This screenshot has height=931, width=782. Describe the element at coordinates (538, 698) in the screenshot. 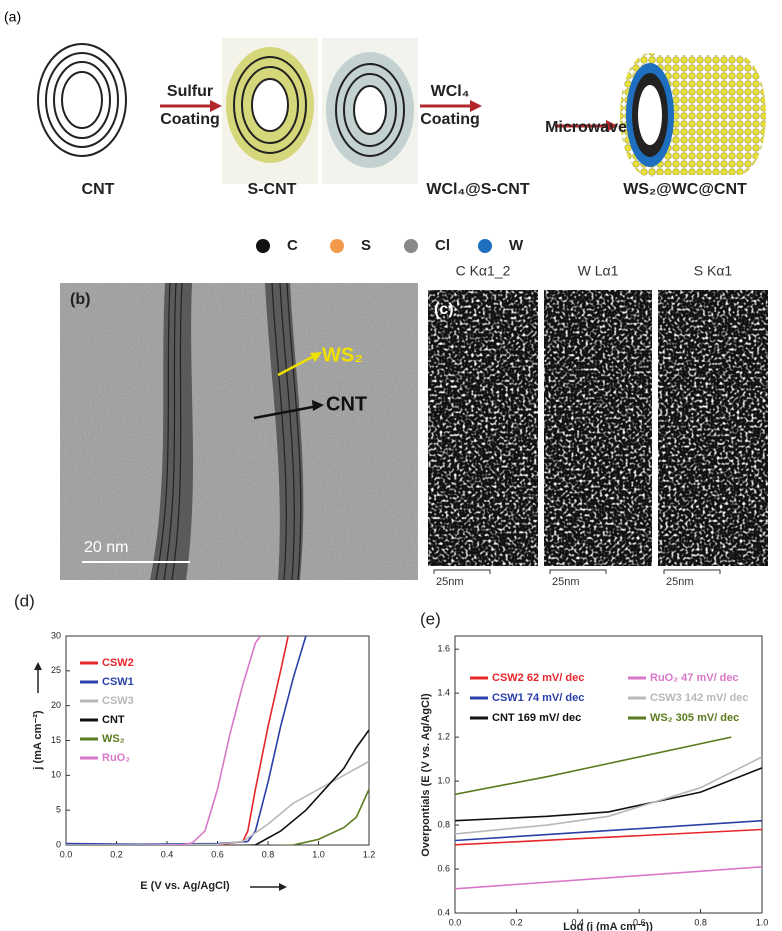

I see `legend-label: CSW1 74 mV/ dec` at that location.